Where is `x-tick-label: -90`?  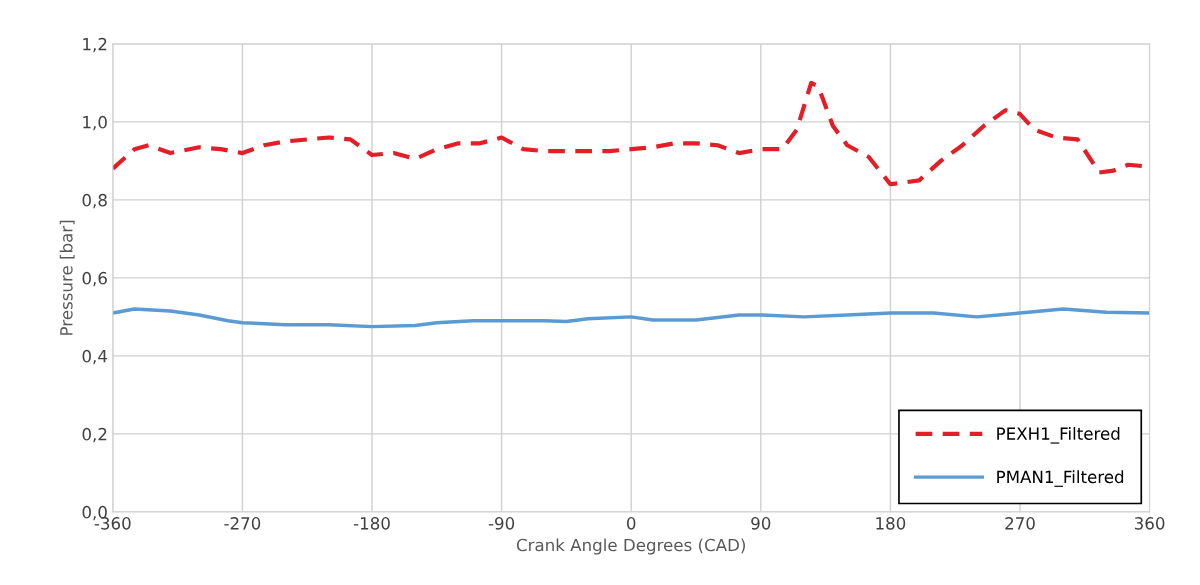
x-tick-label: -90 is located at coordinates (501, 523).